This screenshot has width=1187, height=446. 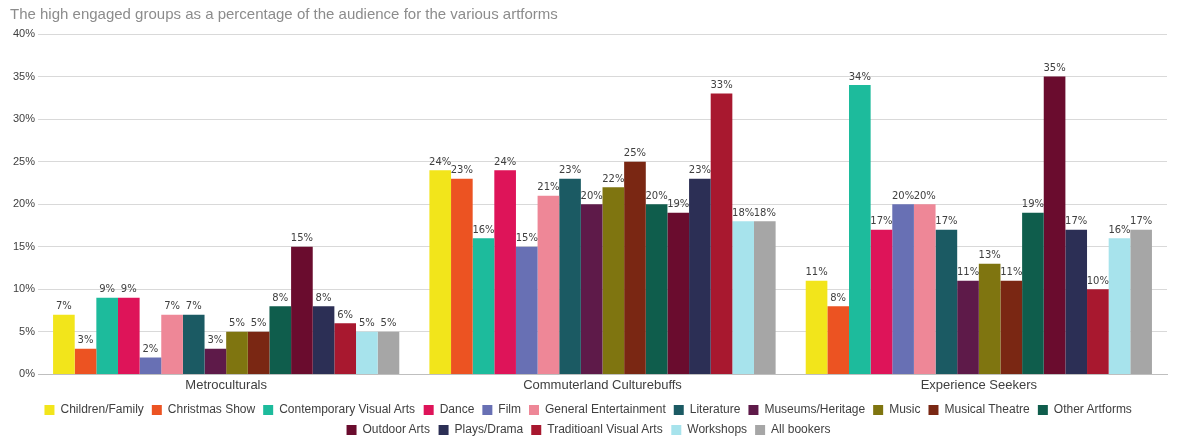 I want to click on y-tick-label: 20%, so click(x=24, y=203).